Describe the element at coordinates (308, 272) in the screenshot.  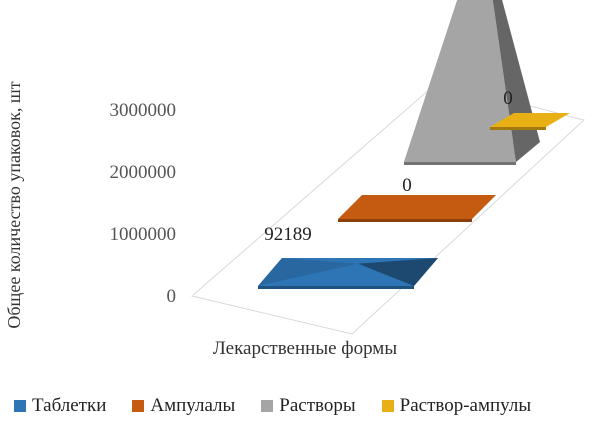
I see `bar-0-face-left` at that location.